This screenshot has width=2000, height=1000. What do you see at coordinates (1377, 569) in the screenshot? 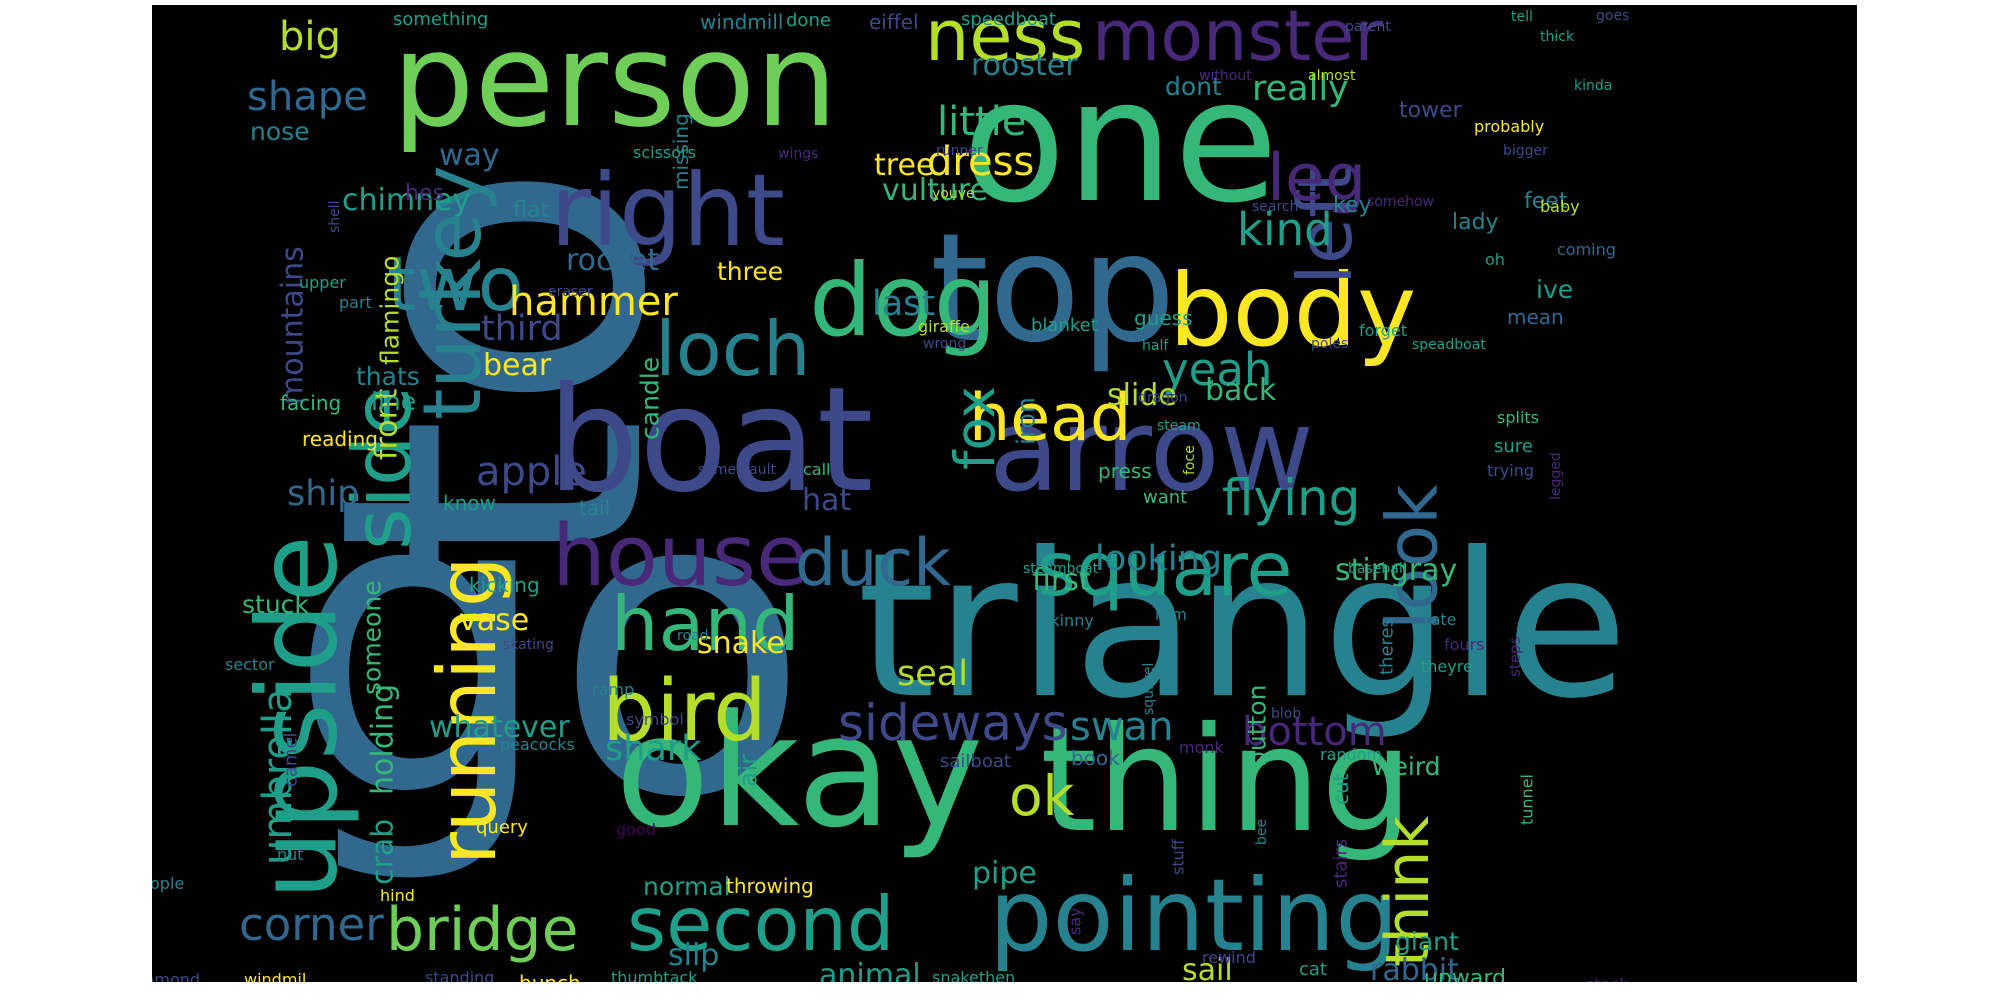
I see `word-baseball: baseball` at bounding box center [1377, 569].